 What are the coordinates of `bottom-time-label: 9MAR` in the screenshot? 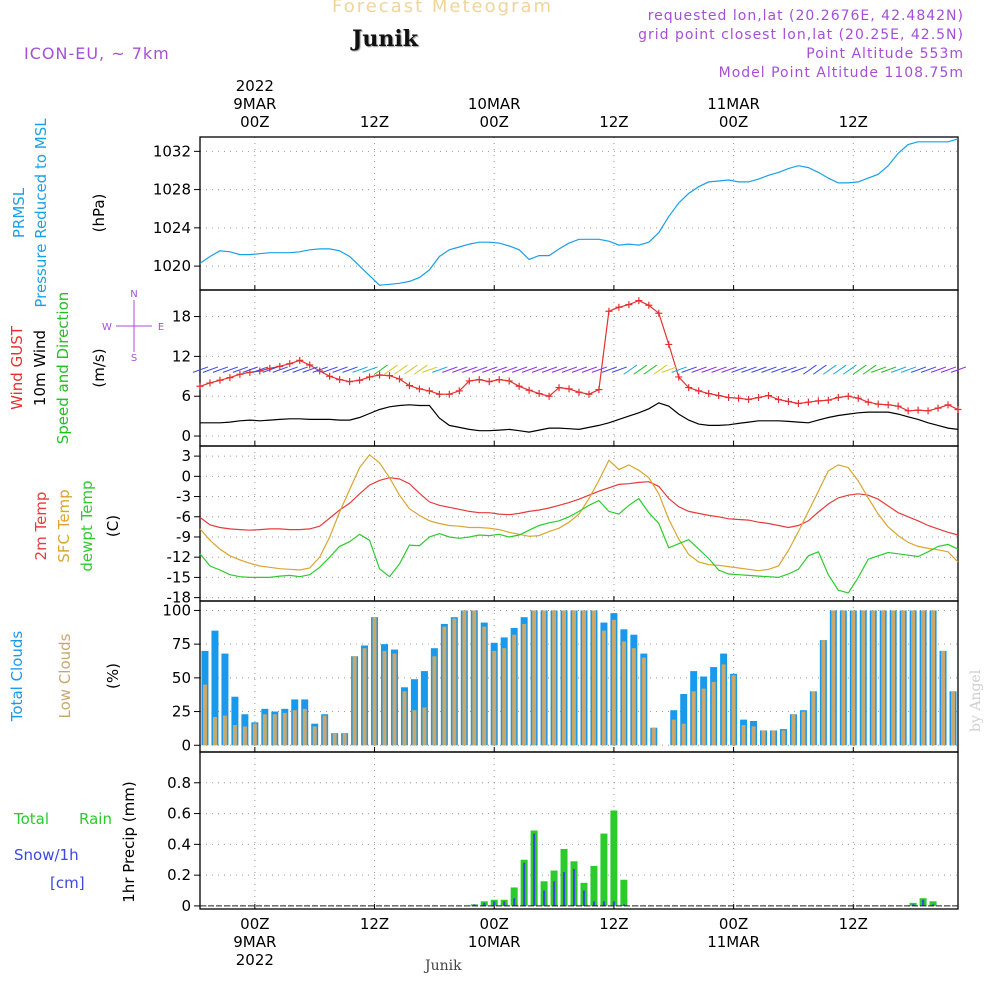 It's located at (254, 942).